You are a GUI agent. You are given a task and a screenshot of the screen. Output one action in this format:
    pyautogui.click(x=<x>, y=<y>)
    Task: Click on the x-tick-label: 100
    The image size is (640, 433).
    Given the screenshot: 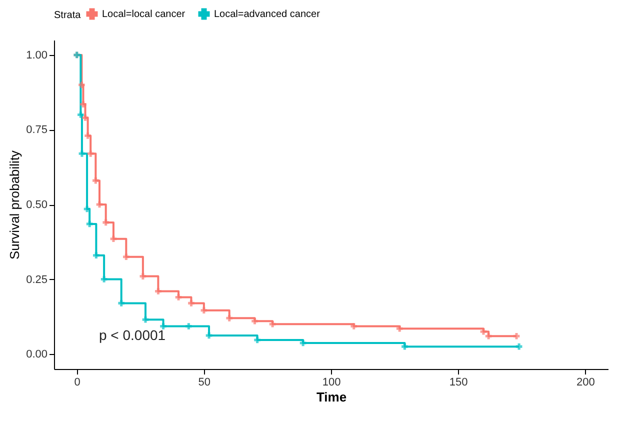 What is the action you would take?
    pyautogui.click(x=331, y=382)
    